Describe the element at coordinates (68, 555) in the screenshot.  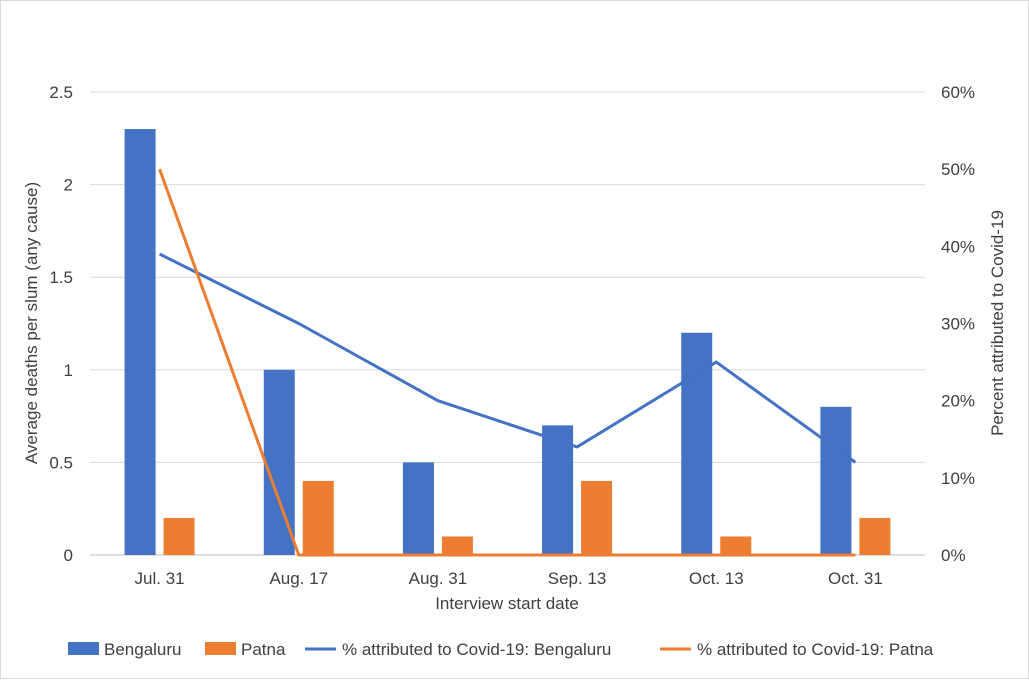
I see `y-tick-label: 0` at that location.